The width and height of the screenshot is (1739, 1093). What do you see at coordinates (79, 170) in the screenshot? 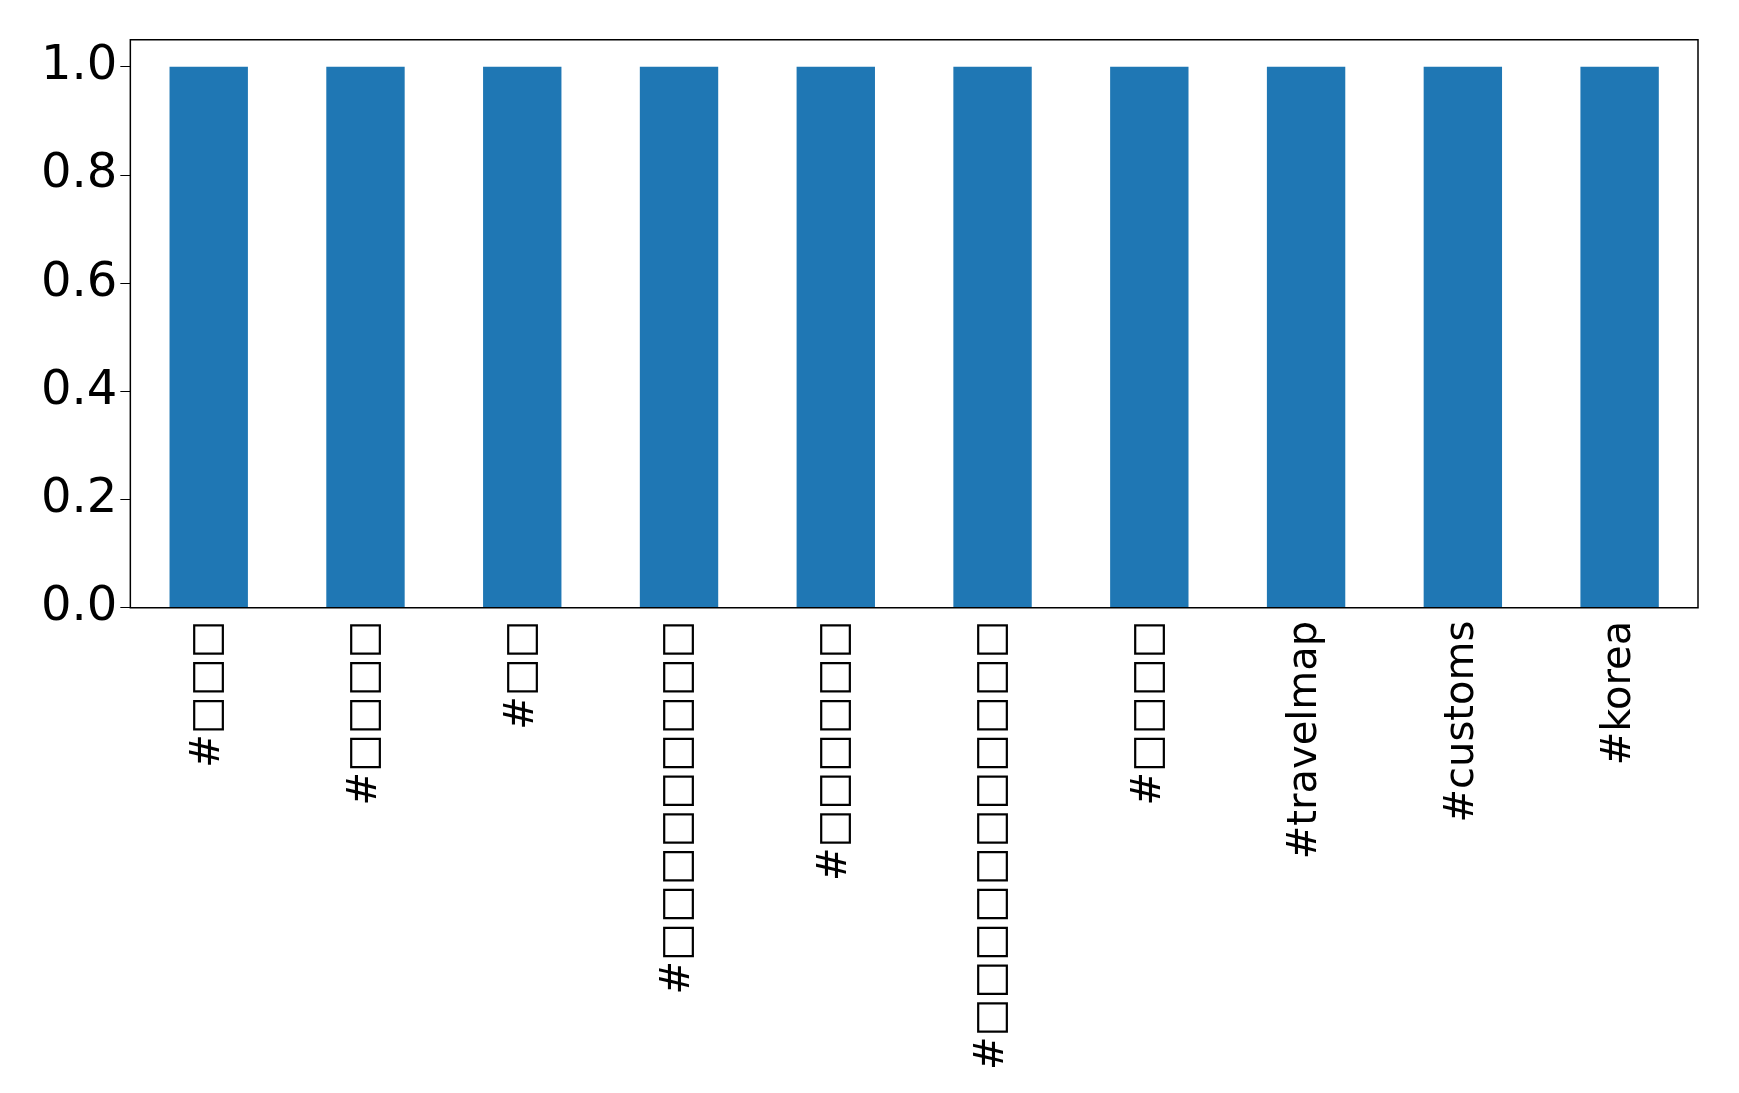
I see `y-tick-label: 0.8` at bounding box center [79, 170].